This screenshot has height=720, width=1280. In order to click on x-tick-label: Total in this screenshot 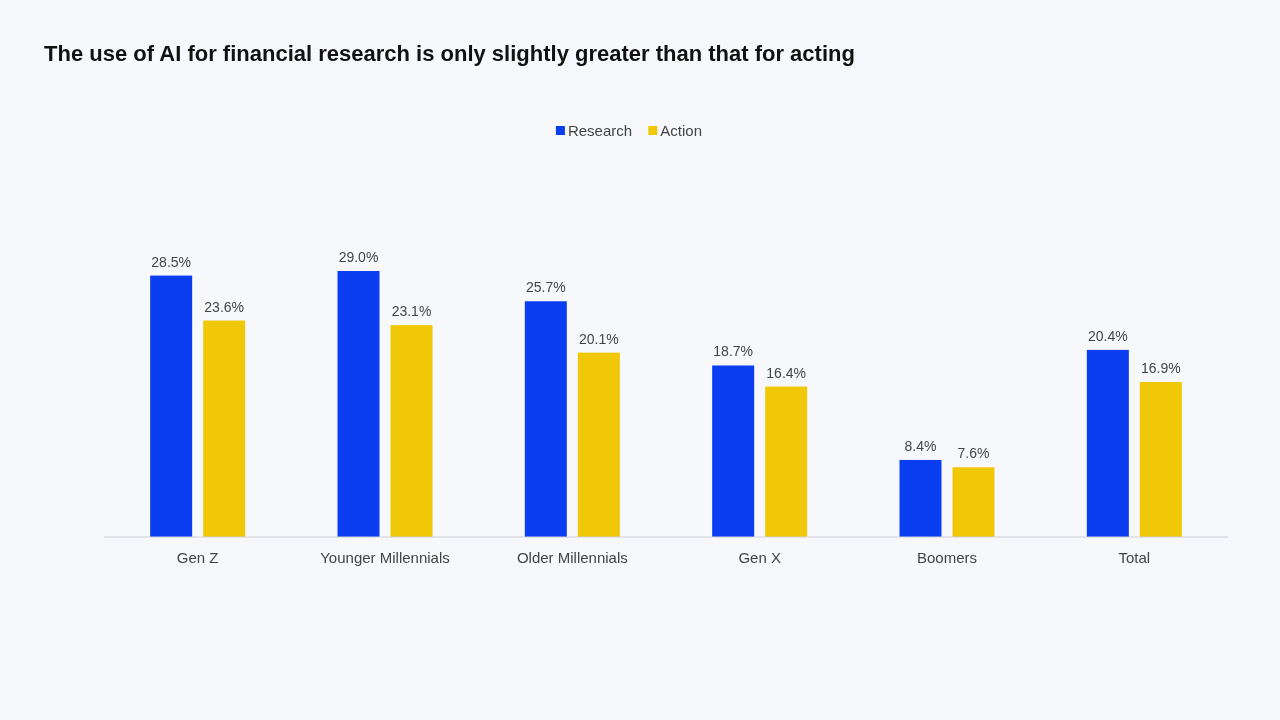, I will do `click(1134, 557)`.